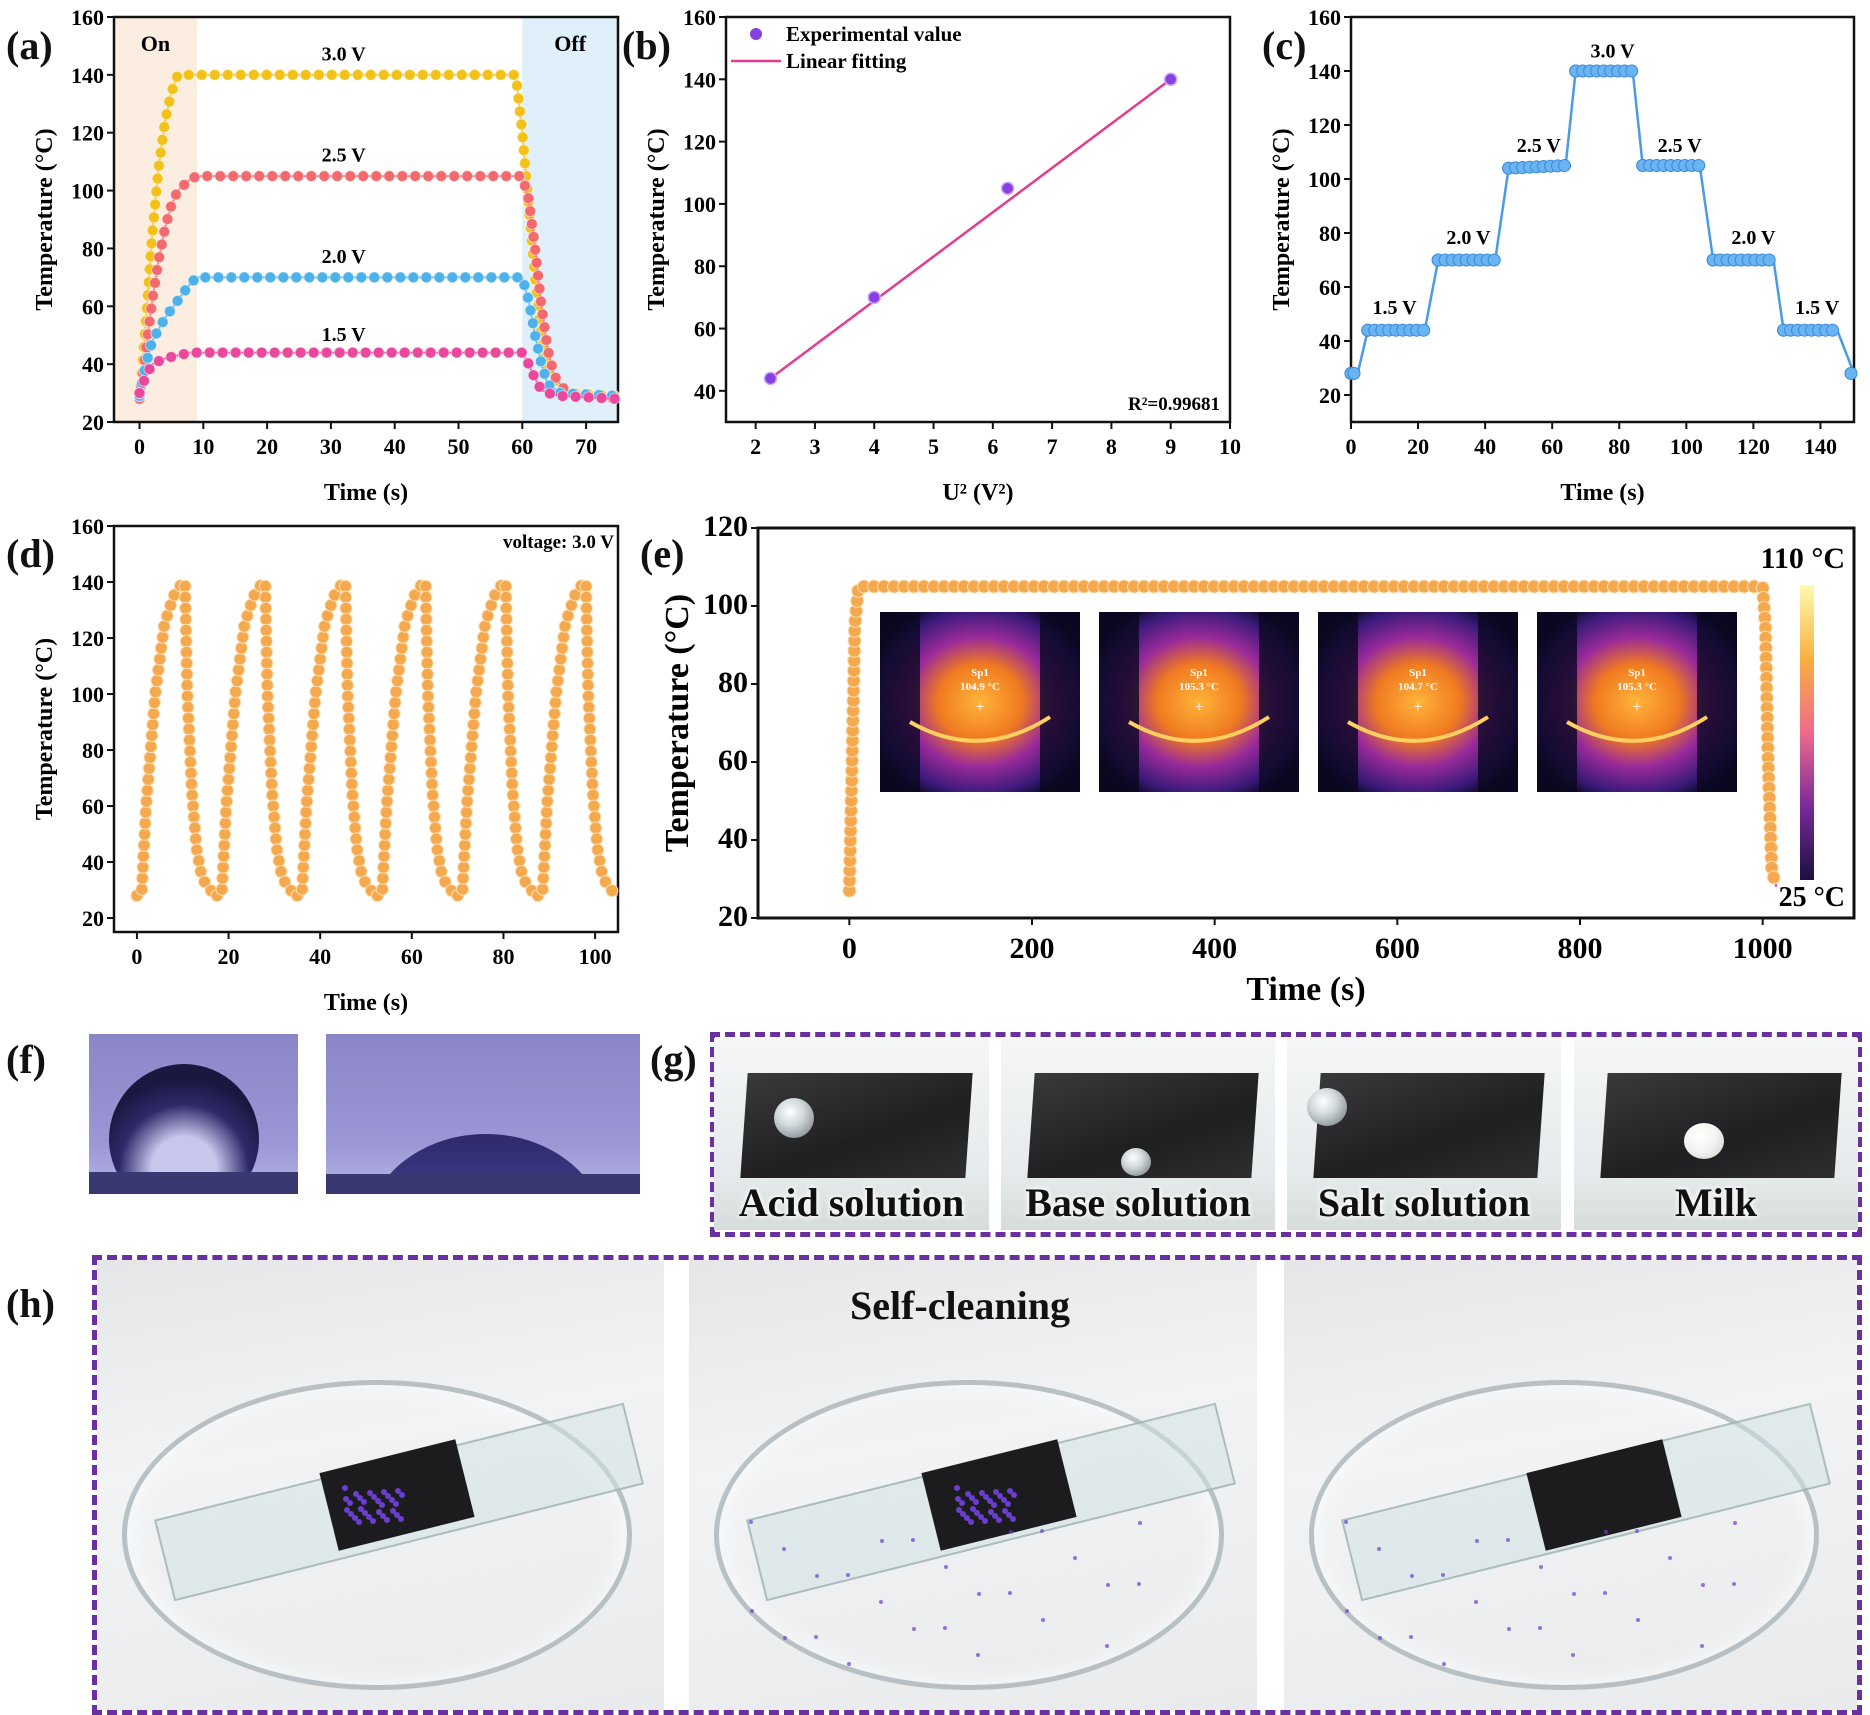 The width and height of the screenshot is (1870, 1715). What do you see at coordinates (969, 1535) in the screenshot?
I see `petri-dish` at bounding box center [969, 1535].